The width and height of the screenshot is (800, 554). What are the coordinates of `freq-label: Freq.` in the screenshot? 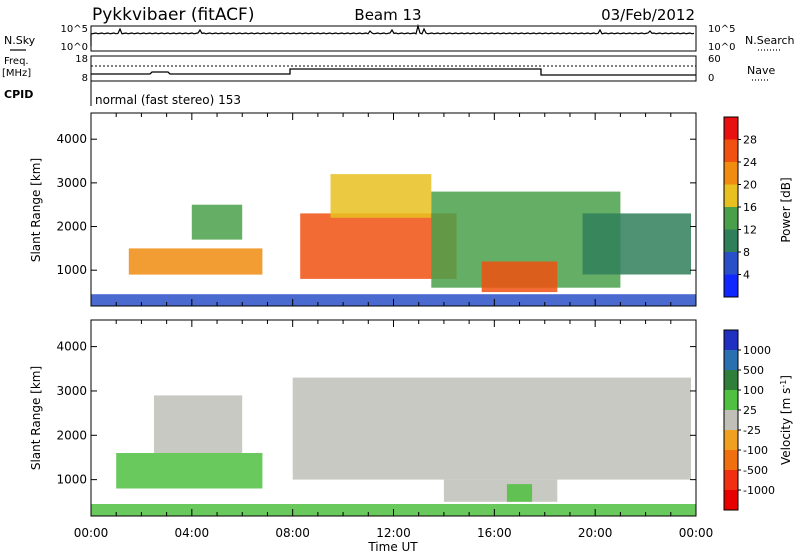 It's located at (16, 61).